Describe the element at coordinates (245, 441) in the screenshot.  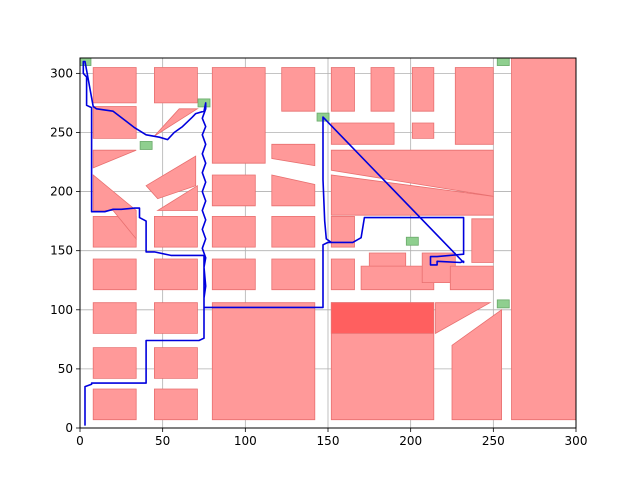
I see `x-tick-label: 100` at that location.